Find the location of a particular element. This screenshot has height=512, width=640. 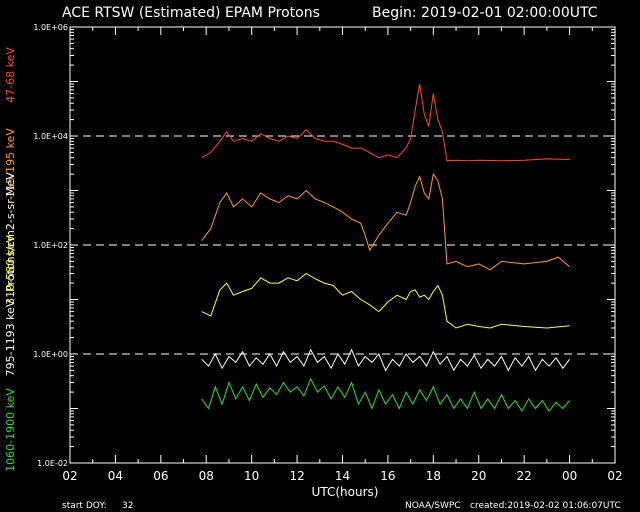

y-tick-label: 1.0E+00 is located at coordinates (50, 354).